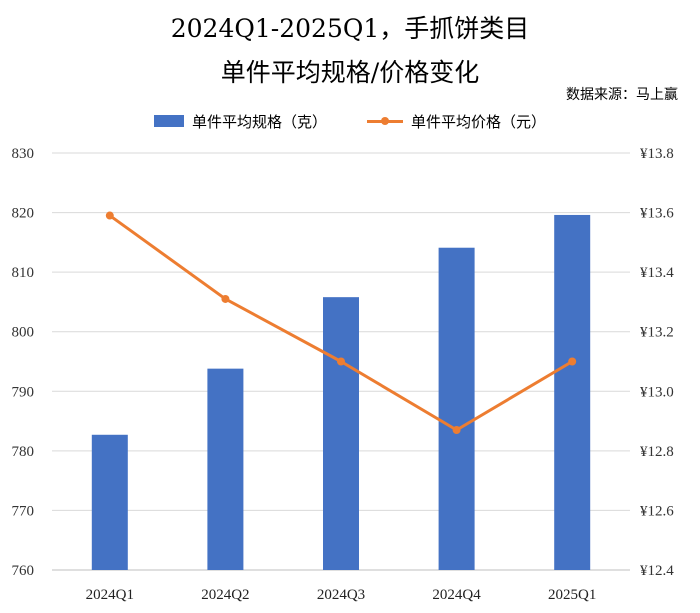 The image size is (700, 613). What do you see at coordinates (657, 154) in the screenshot?
I see `y-right-tick-label: ¥13.8` at bounding box center [657, 154].